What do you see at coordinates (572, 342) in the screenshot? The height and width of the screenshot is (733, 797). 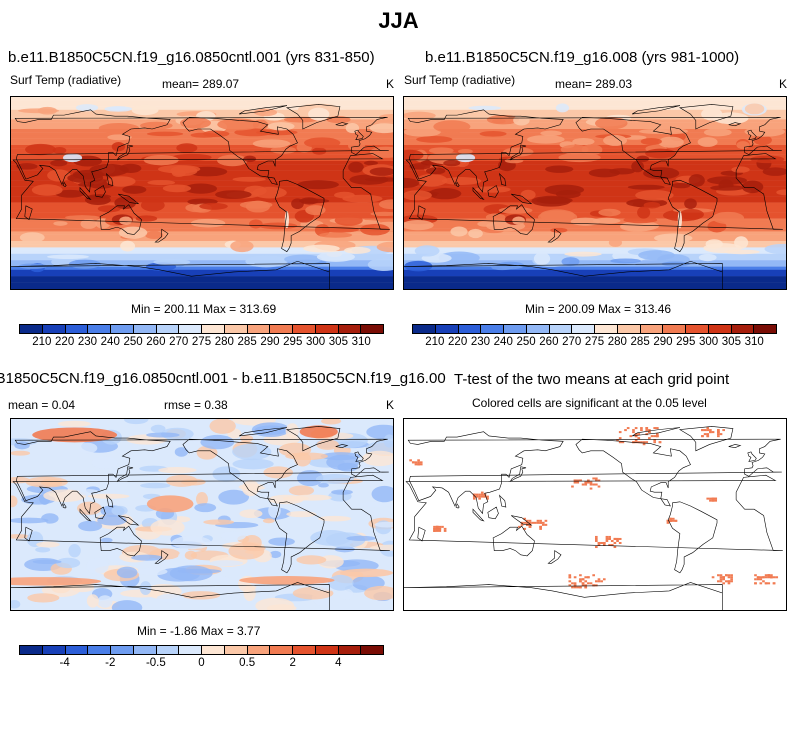 I see `colorbar-tick-label: 270` at bounding box center [572, 342].